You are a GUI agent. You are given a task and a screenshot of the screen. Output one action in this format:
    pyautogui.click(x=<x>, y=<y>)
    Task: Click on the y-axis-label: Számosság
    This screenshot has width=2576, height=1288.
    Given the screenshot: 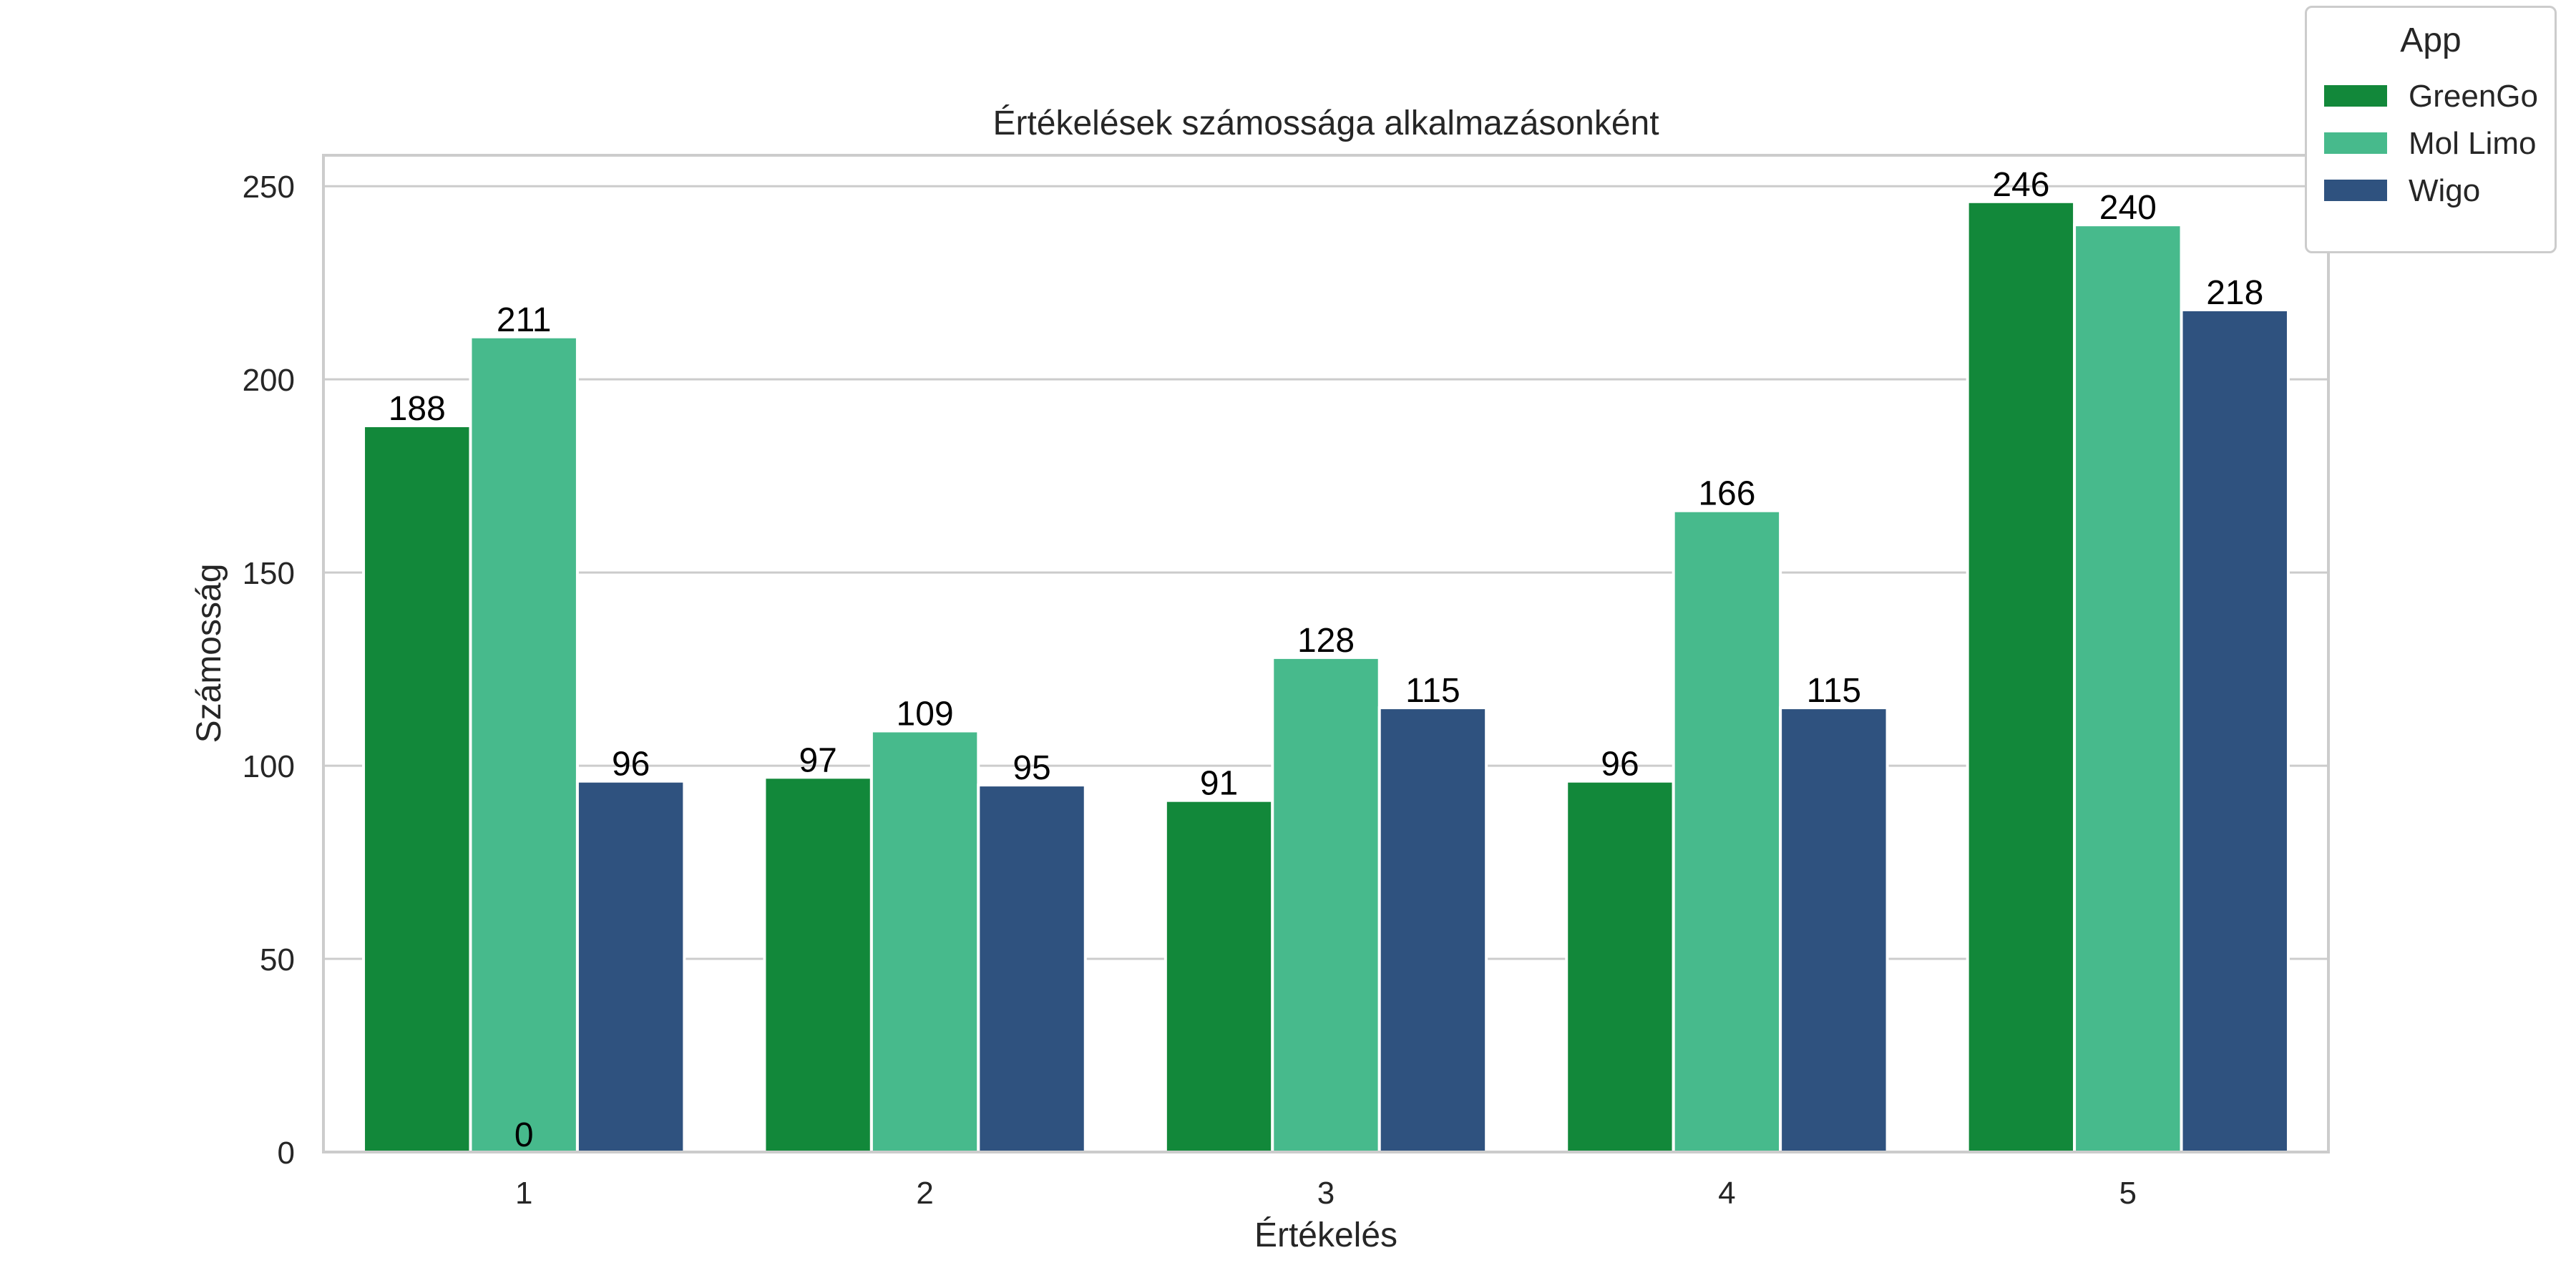 What is the action you would take?
    pyautogui.click(x=209, y=653)
    